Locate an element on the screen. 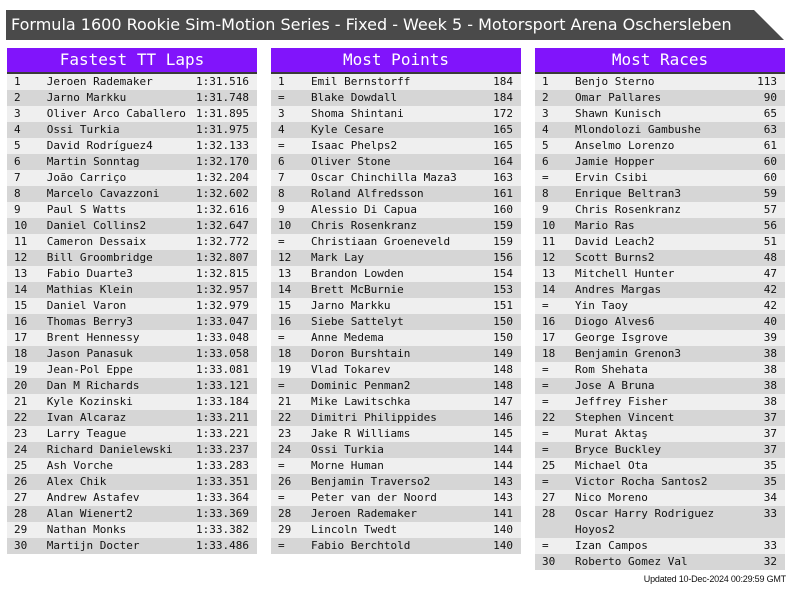 Image resolution: width=800 pixels, height=600 pixels. table-row: 6 Jamie Hopper 60 is located at coordinates (660, 162).